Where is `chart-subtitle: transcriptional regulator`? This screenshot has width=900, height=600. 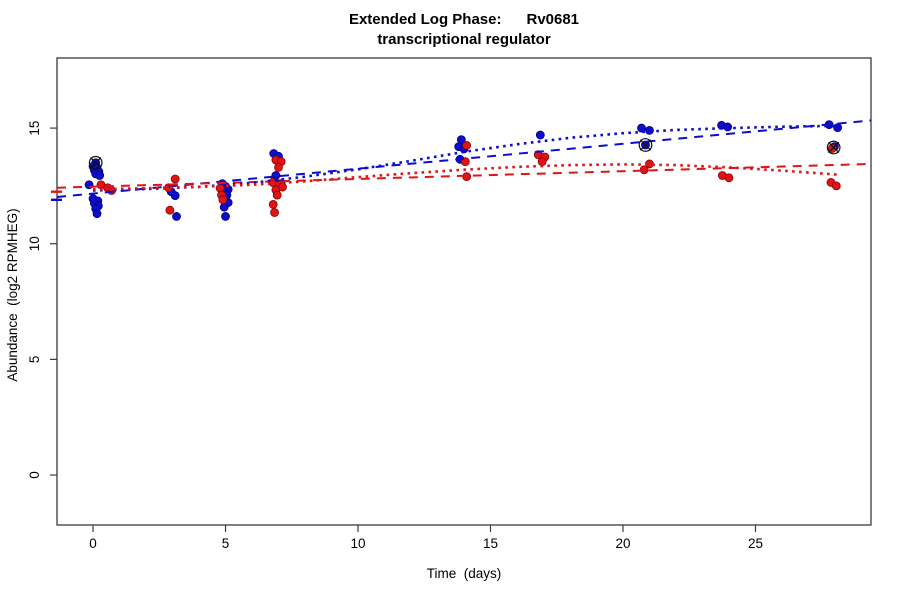 chart-subtitle: transcriptional regulator is located at coordinates (464, 39).